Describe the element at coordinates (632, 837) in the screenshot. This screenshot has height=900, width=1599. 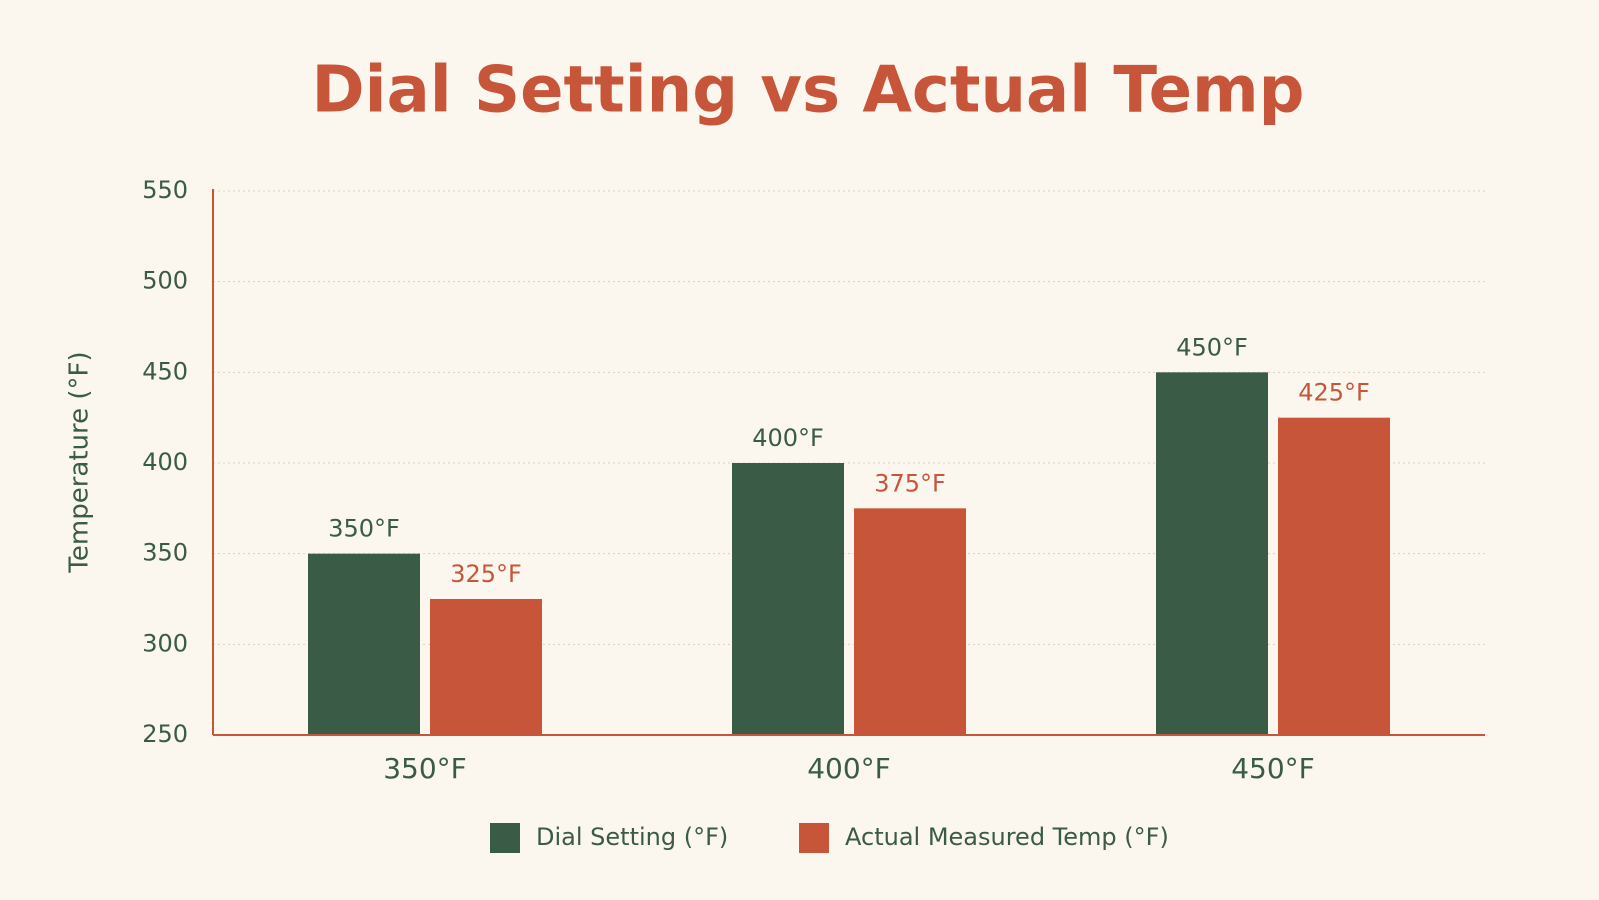
I see `legend-label: Dial Setting (°F)` at that location.